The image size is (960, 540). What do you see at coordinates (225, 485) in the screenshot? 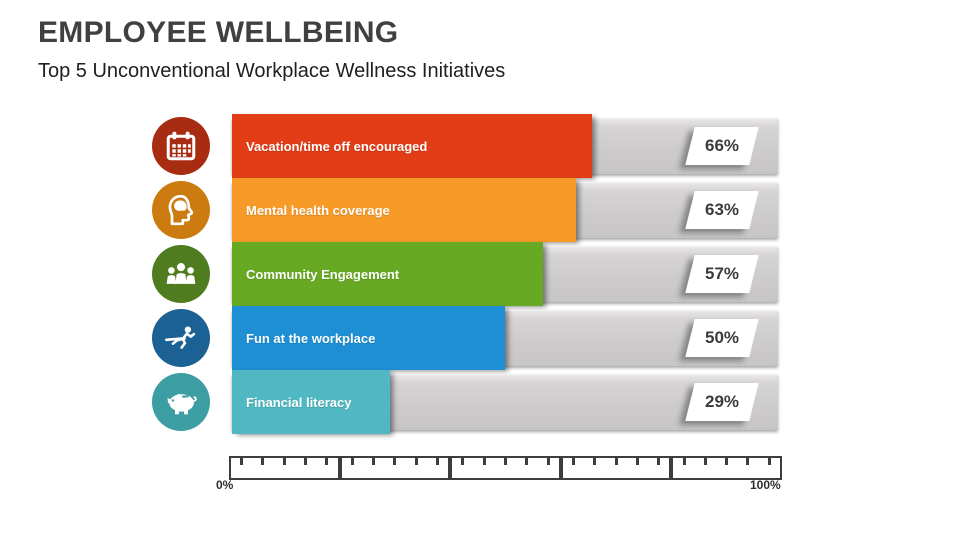
I see `axis-min-label: 0%` at bounding box center [225, 485].